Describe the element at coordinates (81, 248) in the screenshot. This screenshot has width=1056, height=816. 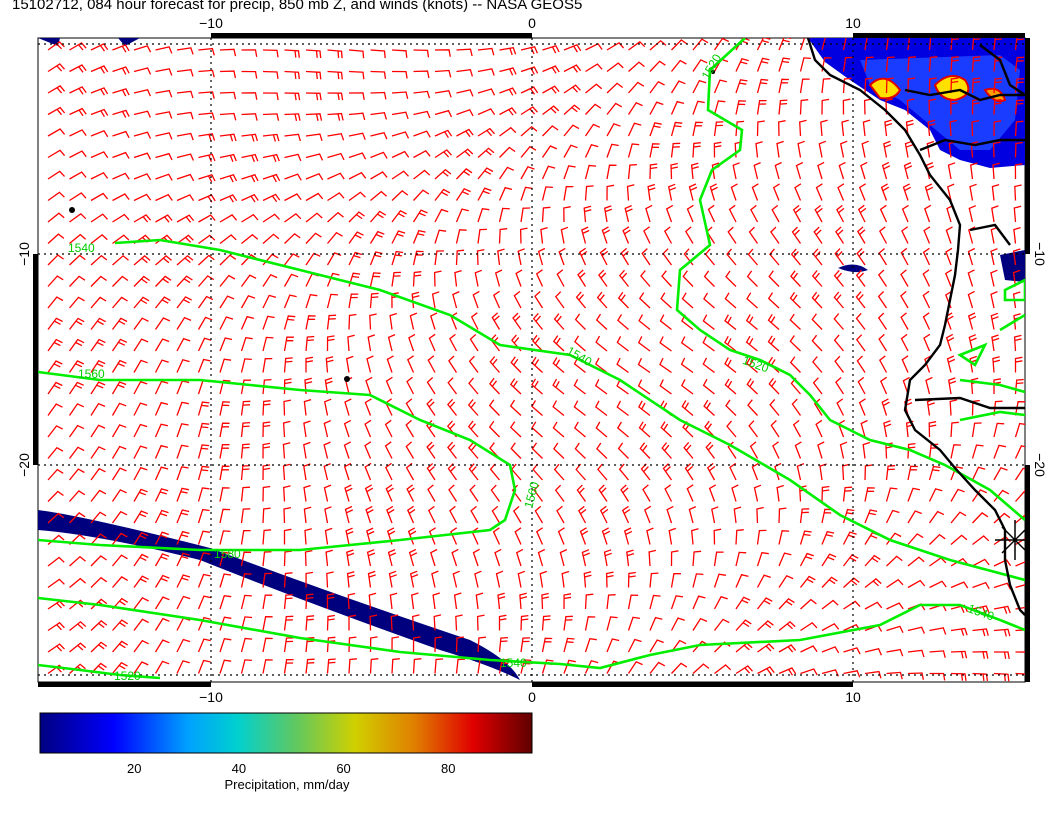
I see `contour-label: 1540` at that location.